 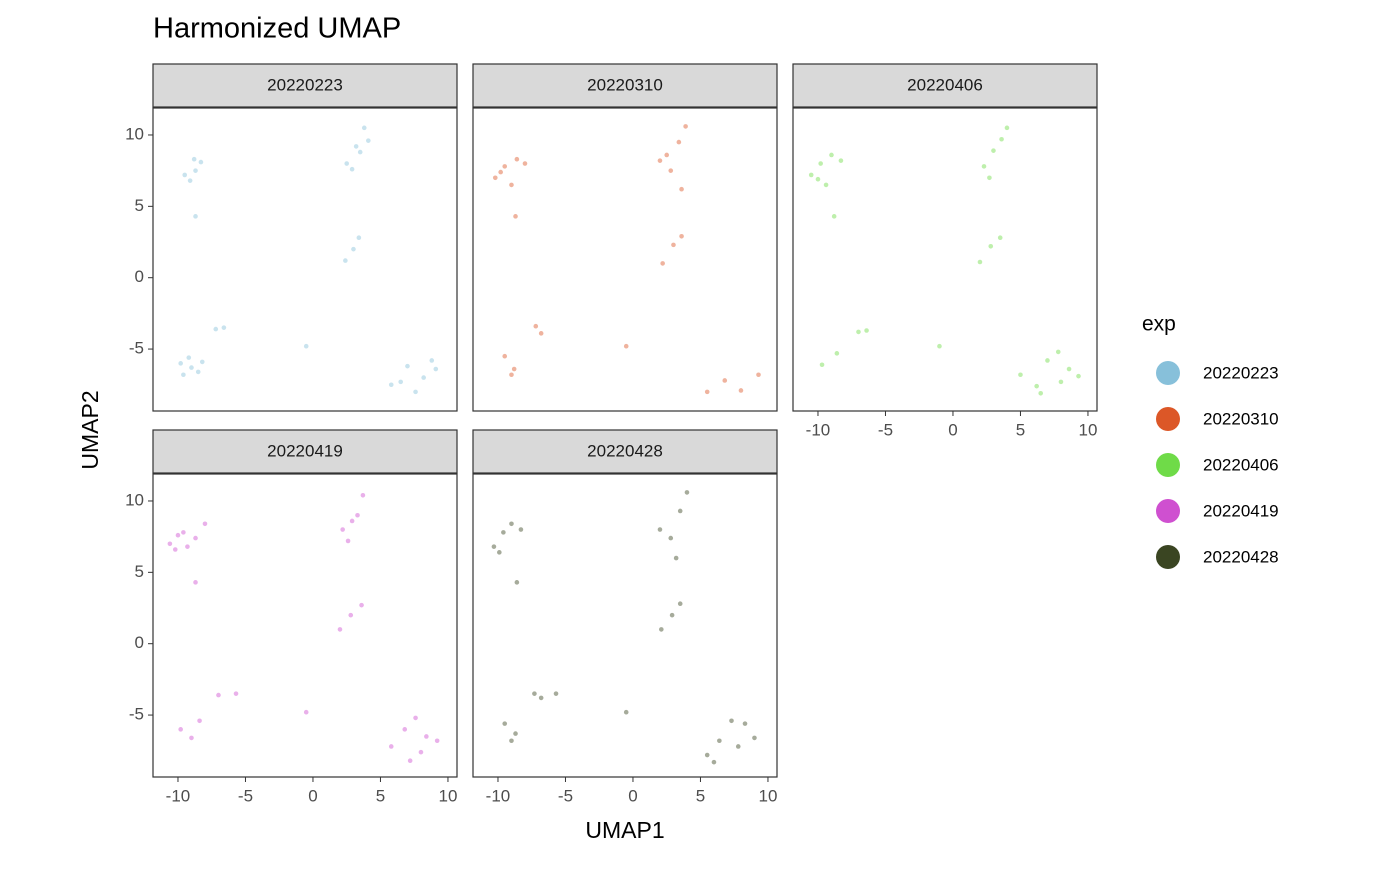 I want to click on facet-label: 20220406, so click(x=945, y=84).